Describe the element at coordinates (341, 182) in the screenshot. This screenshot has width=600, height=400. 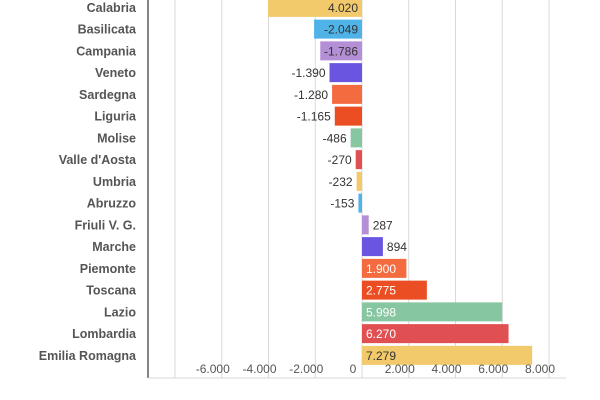
I see `value-label: -232` at that location.